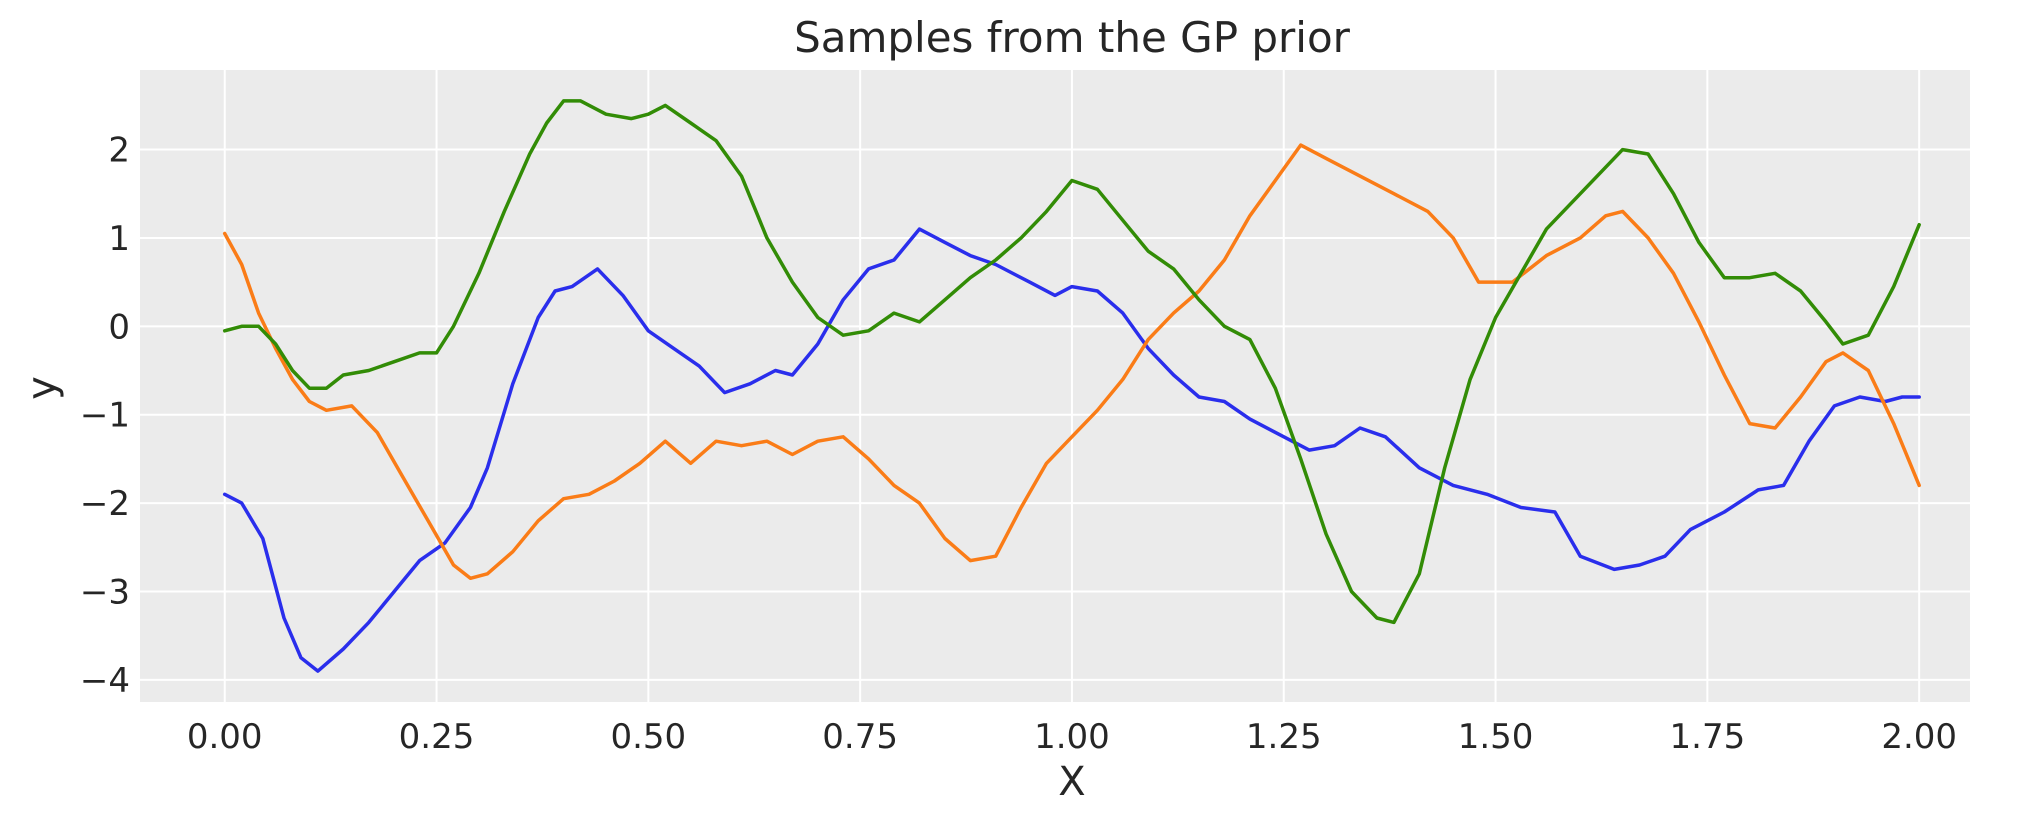 This screenshot has width=2023, height=823. I want to click on y-tick-label: −3, so click(105, 593).